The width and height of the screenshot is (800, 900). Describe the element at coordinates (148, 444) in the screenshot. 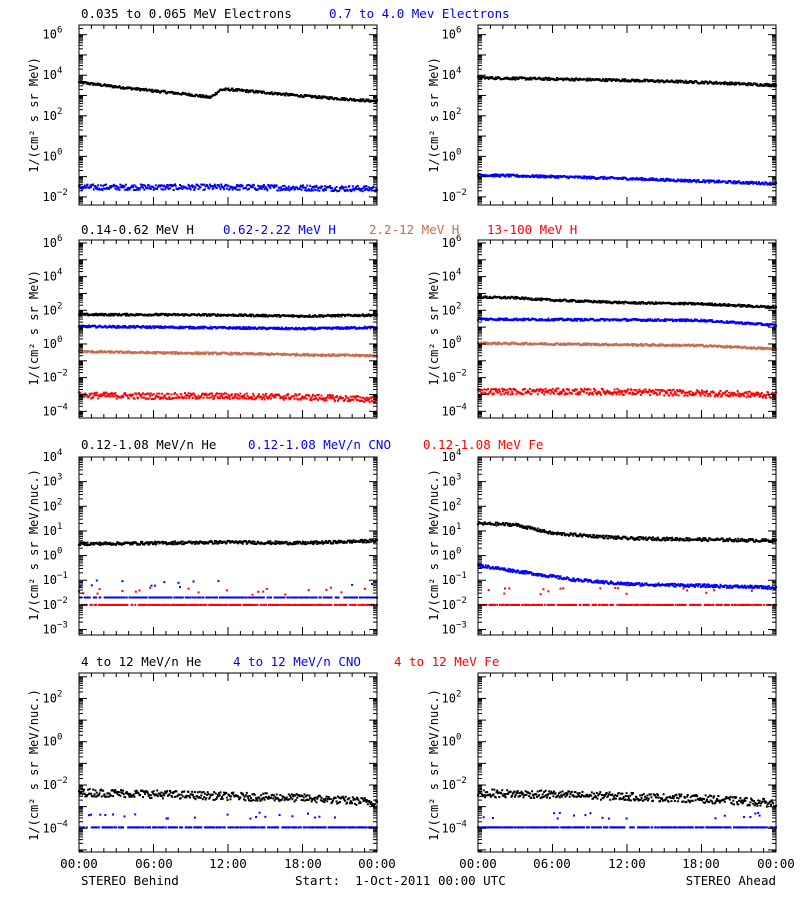

I see `legend-low-he: 0.12-1.08 MeV/n He` at that location.